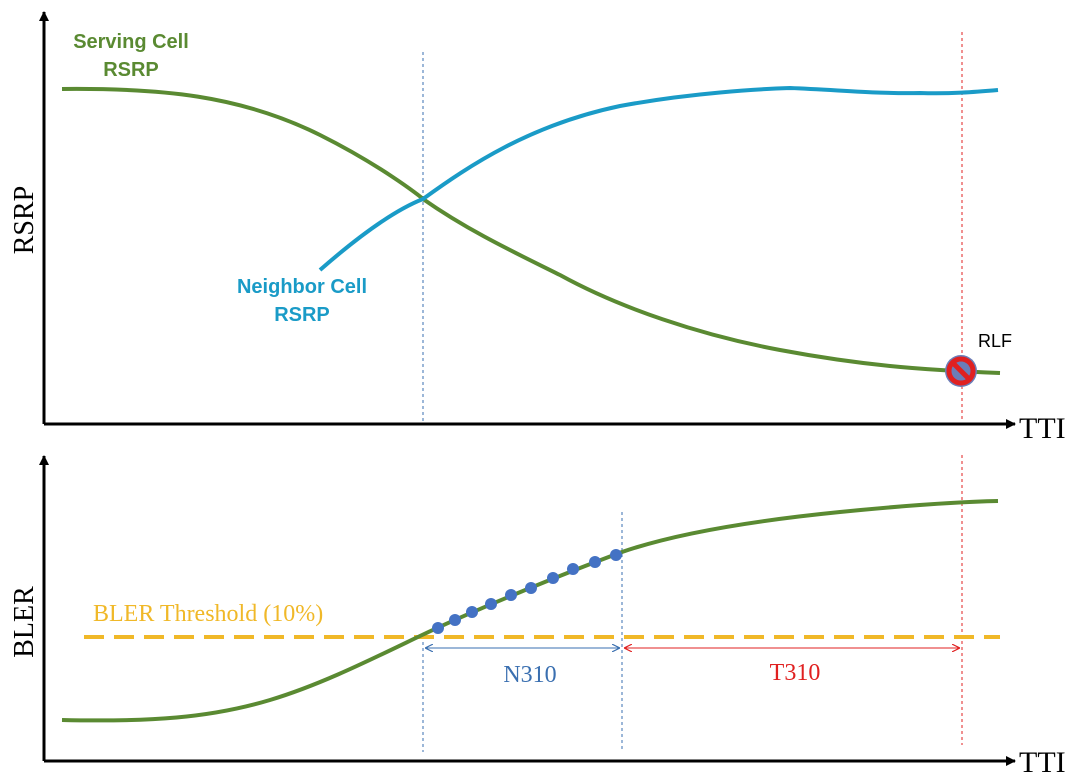 The height and width of the screenshot is (778, 1079). I want to click on bottom-y-axis-label: BLER, so click(24, 622).